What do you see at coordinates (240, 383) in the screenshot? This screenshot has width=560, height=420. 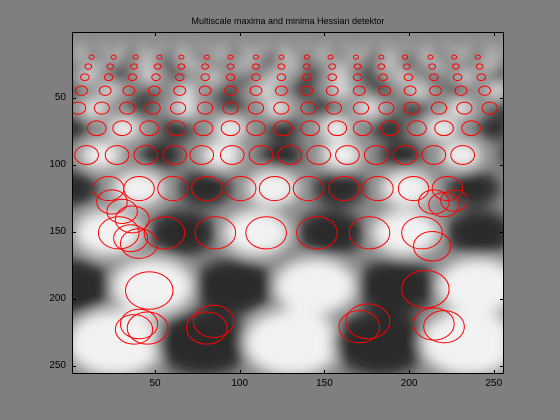 I see `x-tick-label: 100` at bounding box center [240, 383].